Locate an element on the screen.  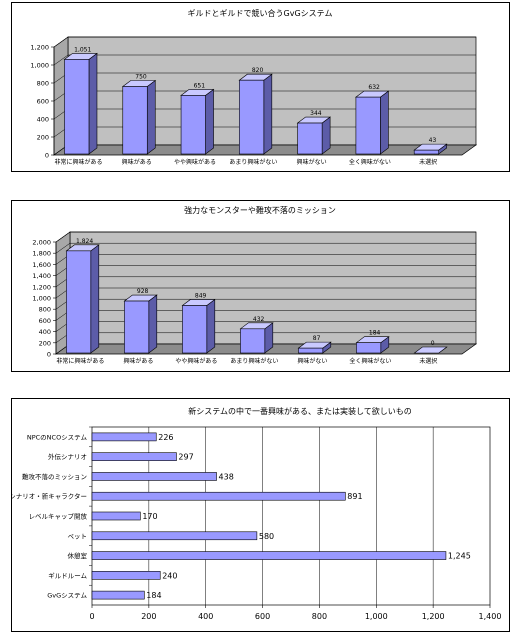
y-tick-label: 1,000 is located at coordinates (41, 299).